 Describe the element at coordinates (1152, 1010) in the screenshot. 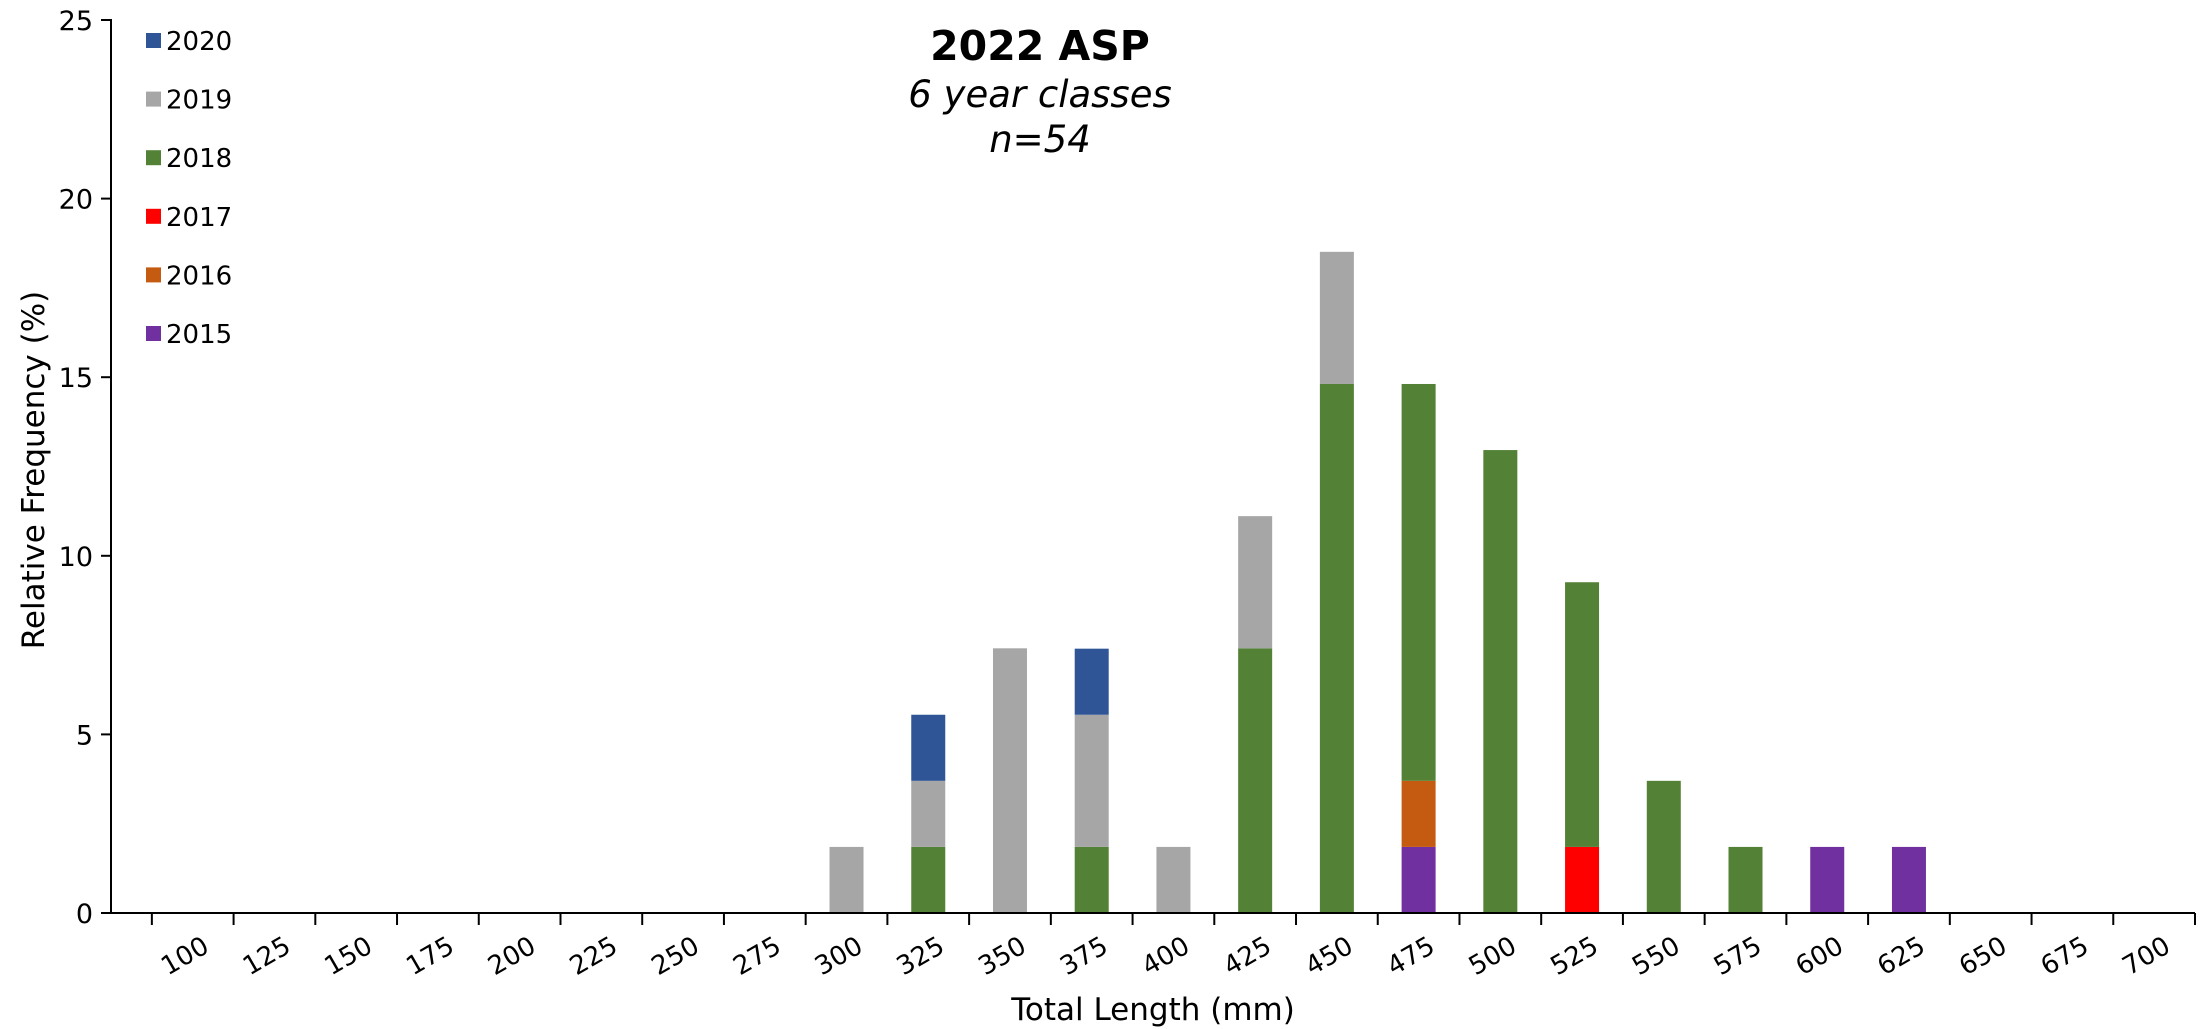

I see `x-axis-label: Total Length (mm)` at that location.